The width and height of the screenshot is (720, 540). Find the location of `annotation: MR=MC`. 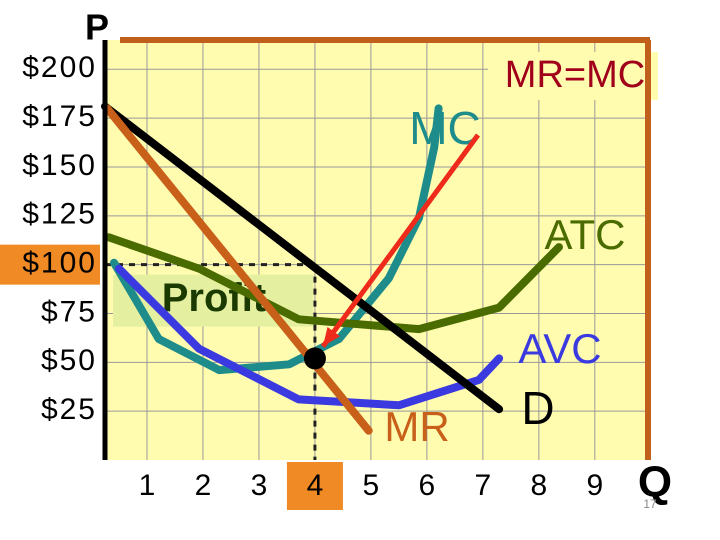

annotation: MR=MC is located at coordinates (575, 75).